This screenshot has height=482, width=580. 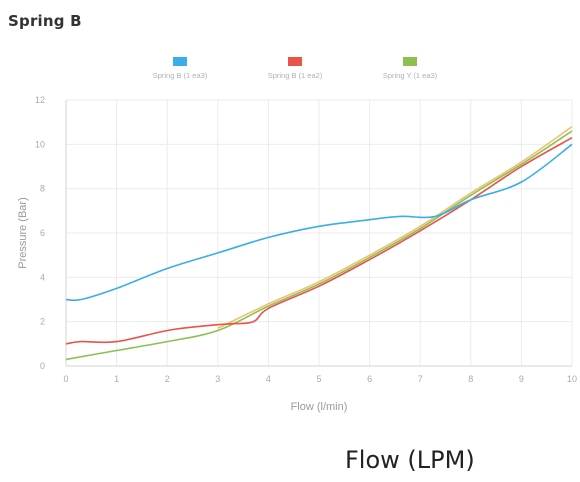 I want to click on x-tick-label: 3, so click(x=217, y=379).